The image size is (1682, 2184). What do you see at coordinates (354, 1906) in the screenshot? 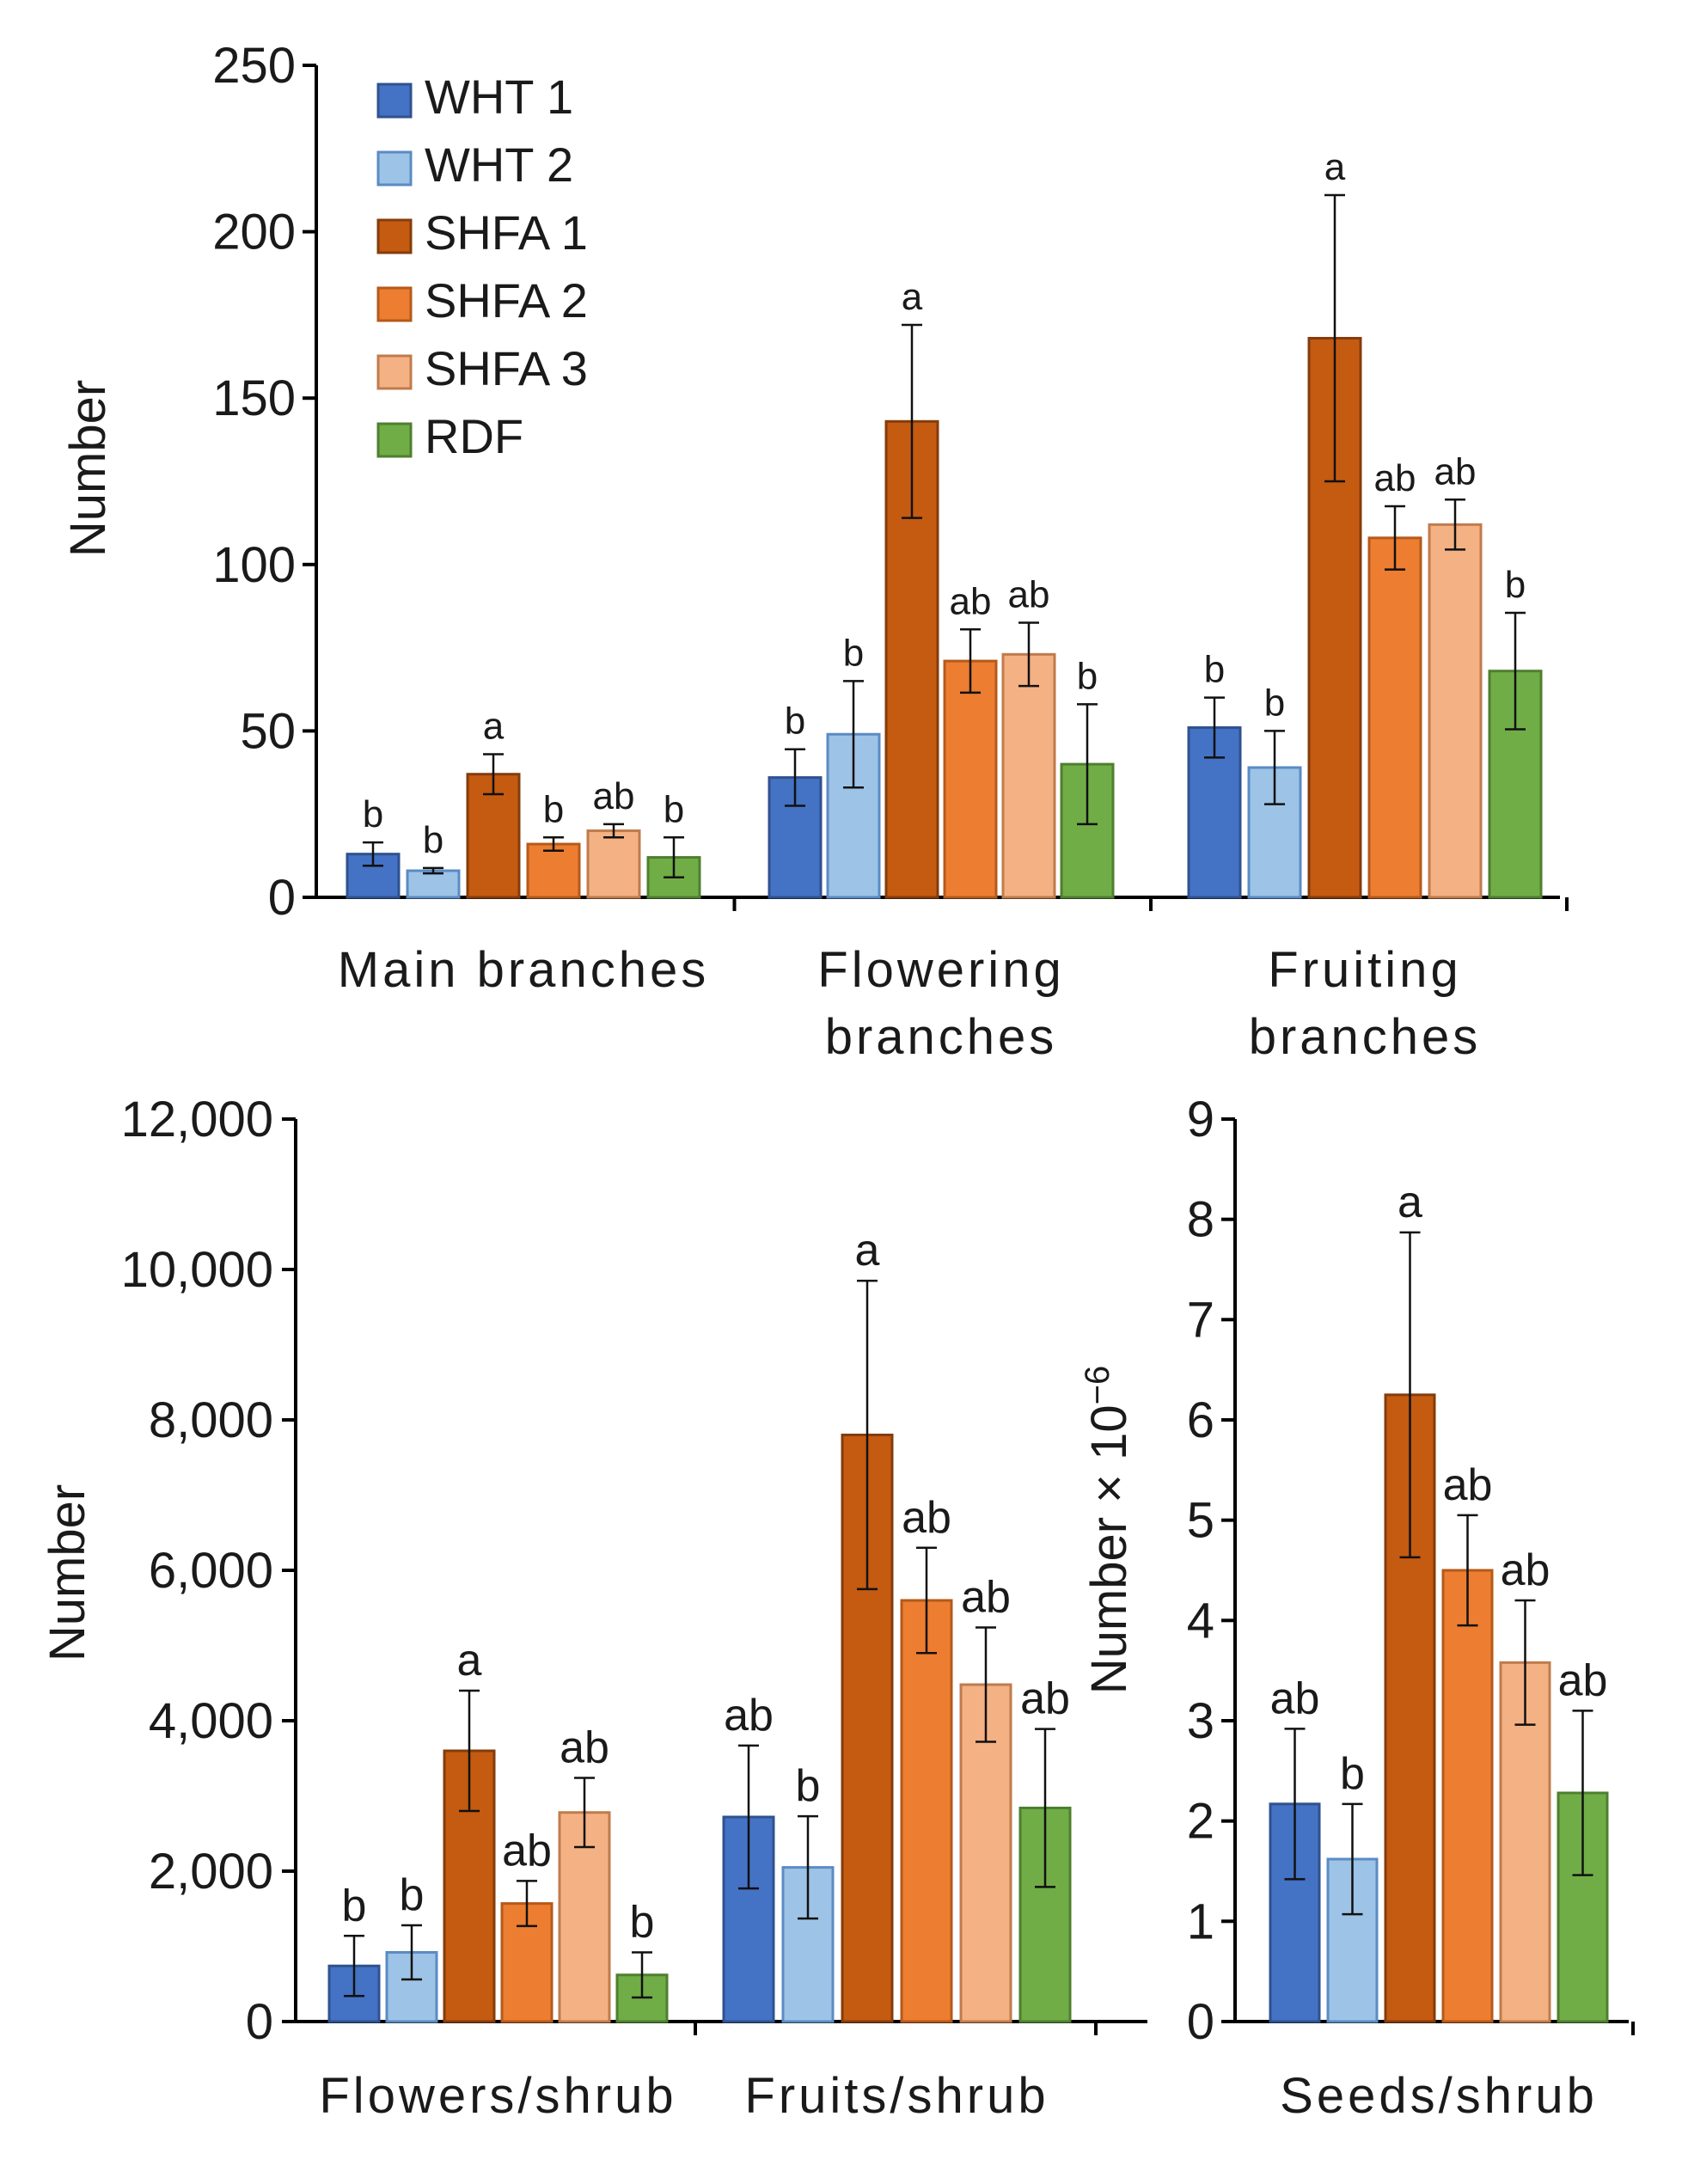
I see `significance-letter-wht-1-flowers-shrub: b` at bounding box center [354, 1906].